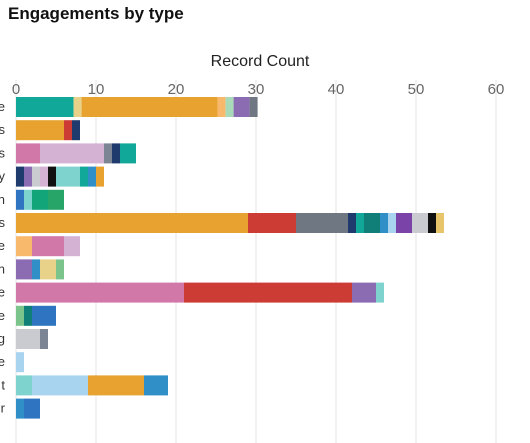  I want to click on row-label: r, so click(3, 408).